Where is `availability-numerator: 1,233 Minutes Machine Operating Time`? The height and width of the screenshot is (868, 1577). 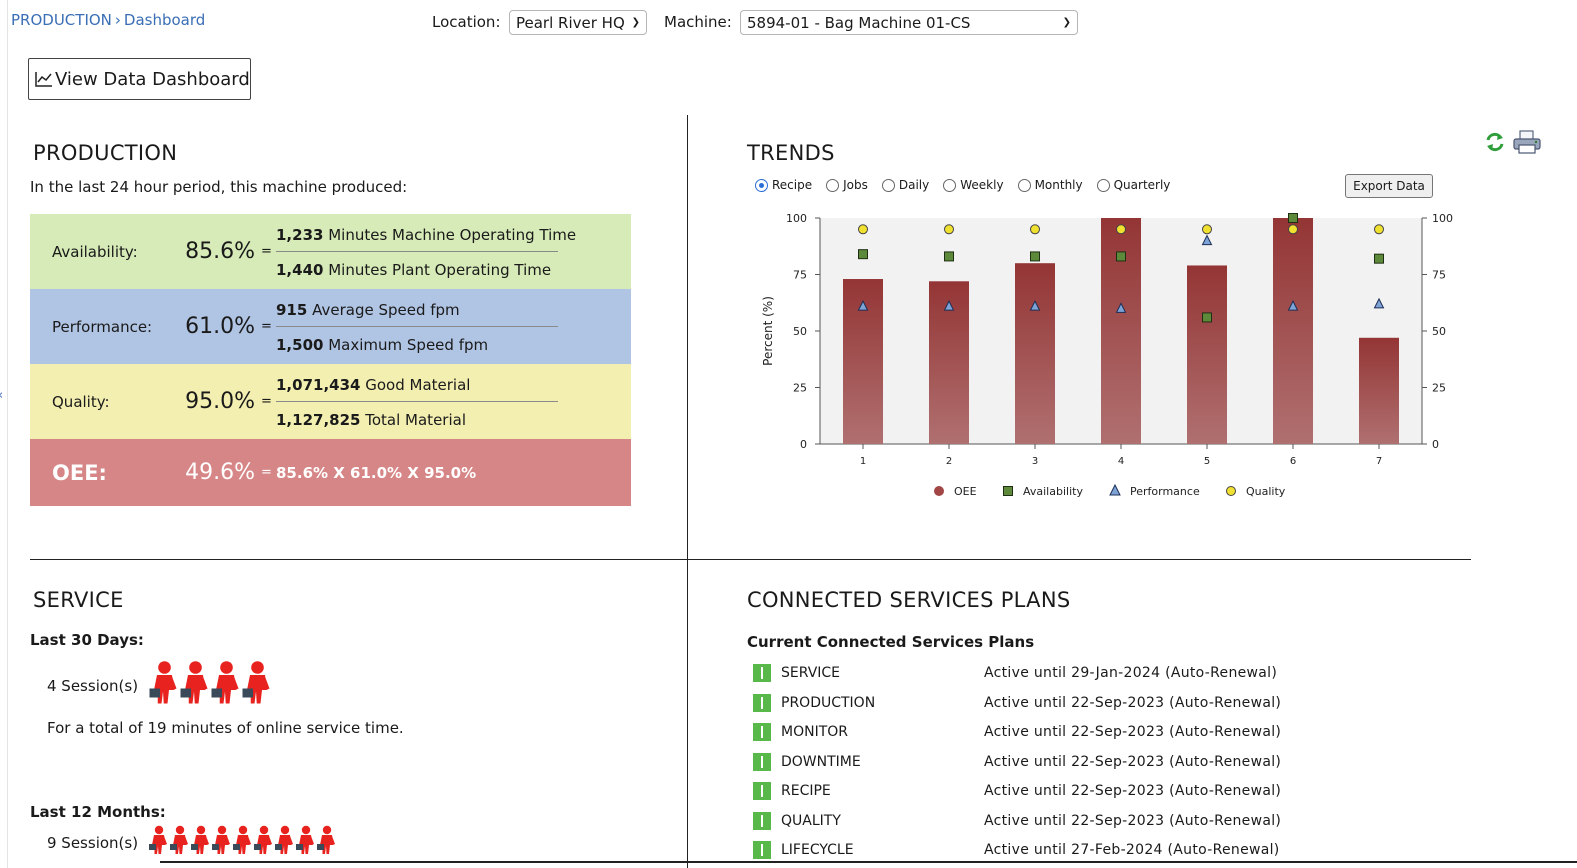
availability-numerator: 1,233 Minutes Machine Operating Time is located at coordinates (426, 235).